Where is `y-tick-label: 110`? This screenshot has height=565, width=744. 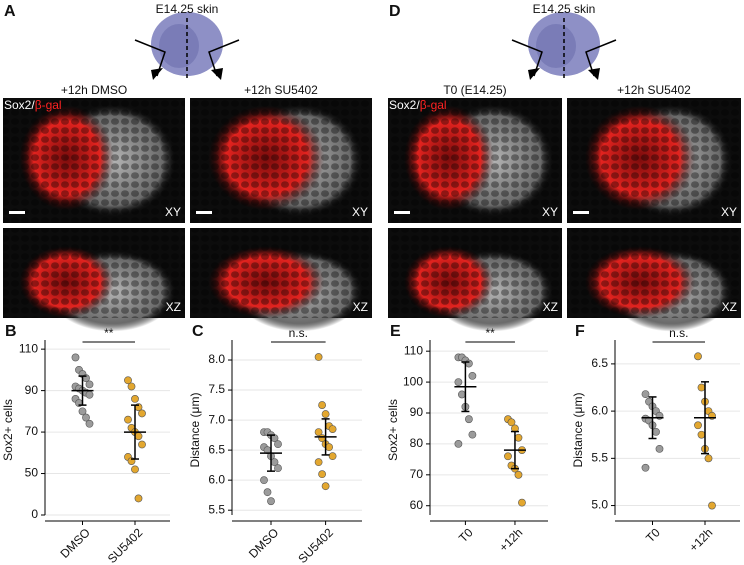
y-tick-label: 110 is located at coordinates (28, 348).